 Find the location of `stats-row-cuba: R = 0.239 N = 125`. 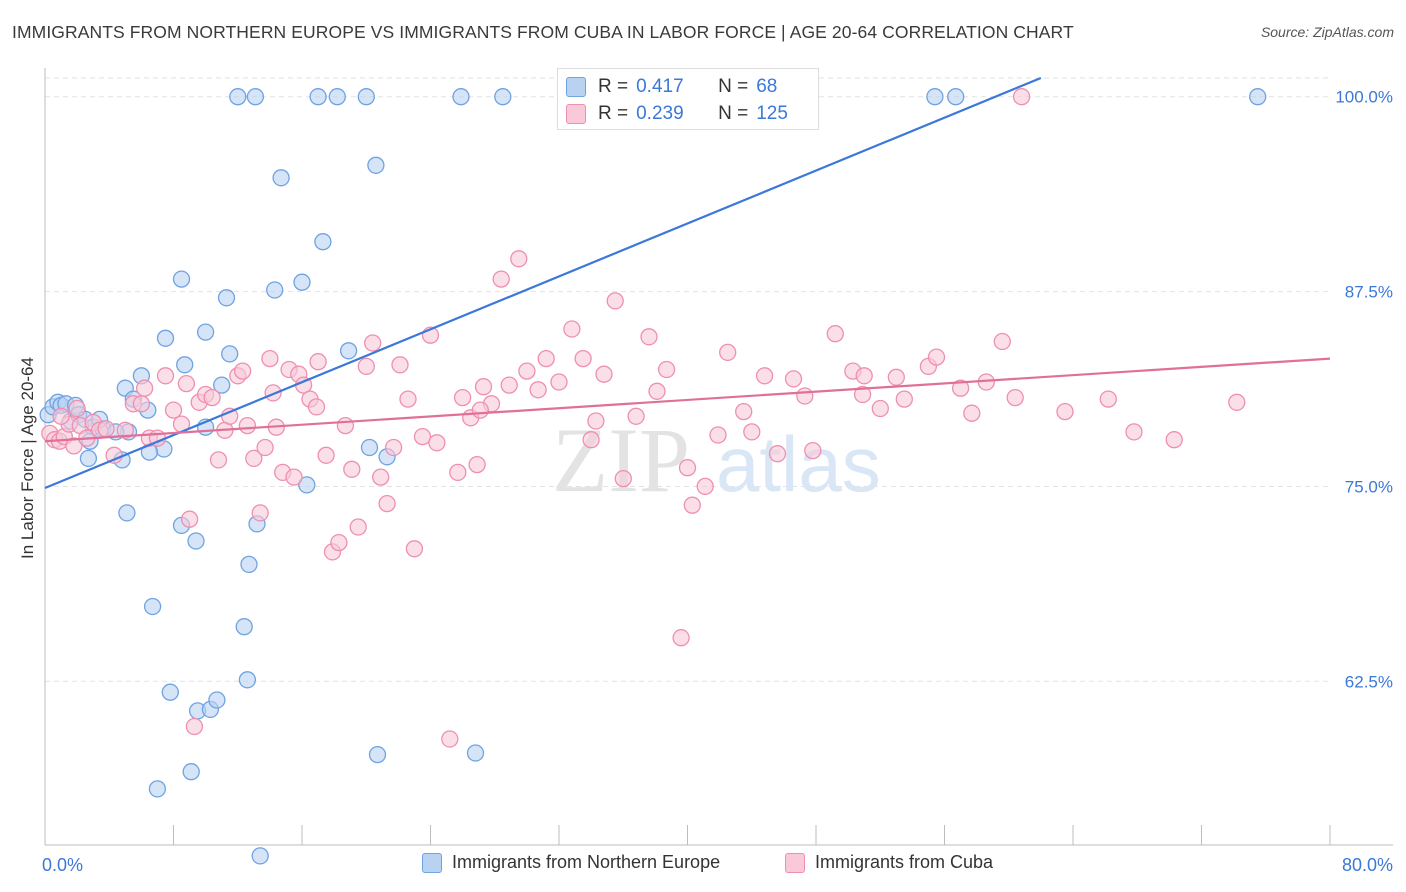

stats-row-cuba: R = 0.239 N = 125 is located at coordinates (677, 114).